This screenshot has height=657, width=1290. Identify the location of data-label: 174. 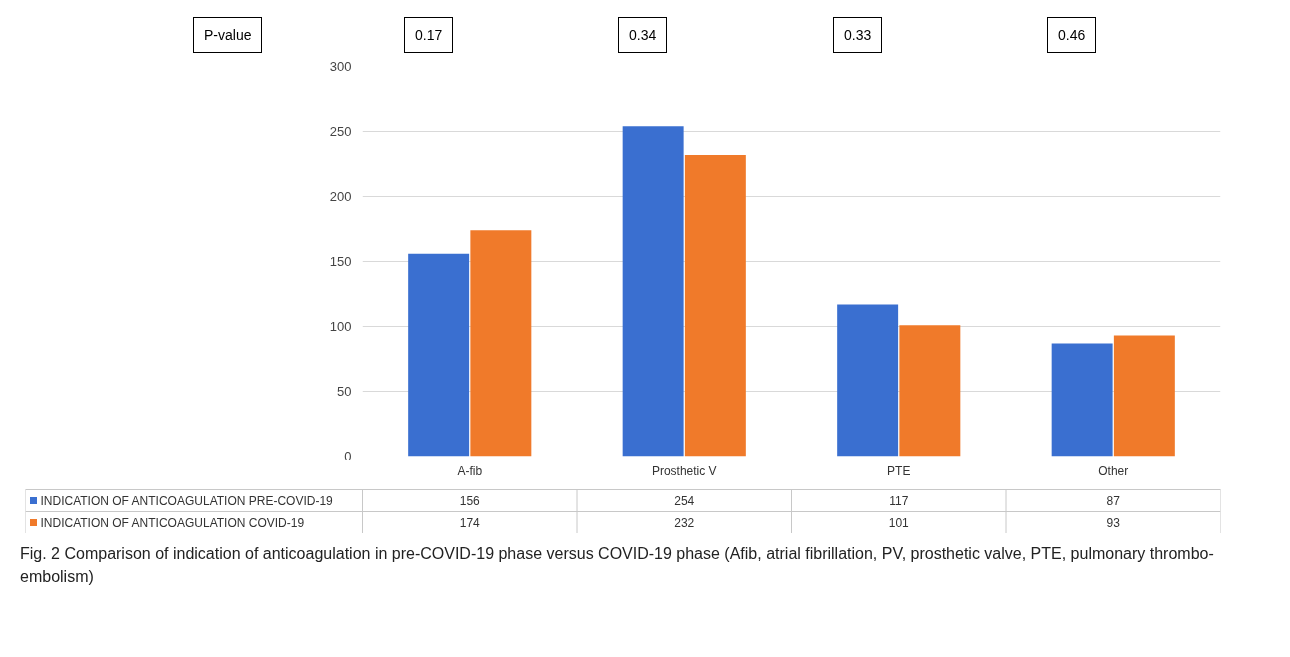
(470, 523).